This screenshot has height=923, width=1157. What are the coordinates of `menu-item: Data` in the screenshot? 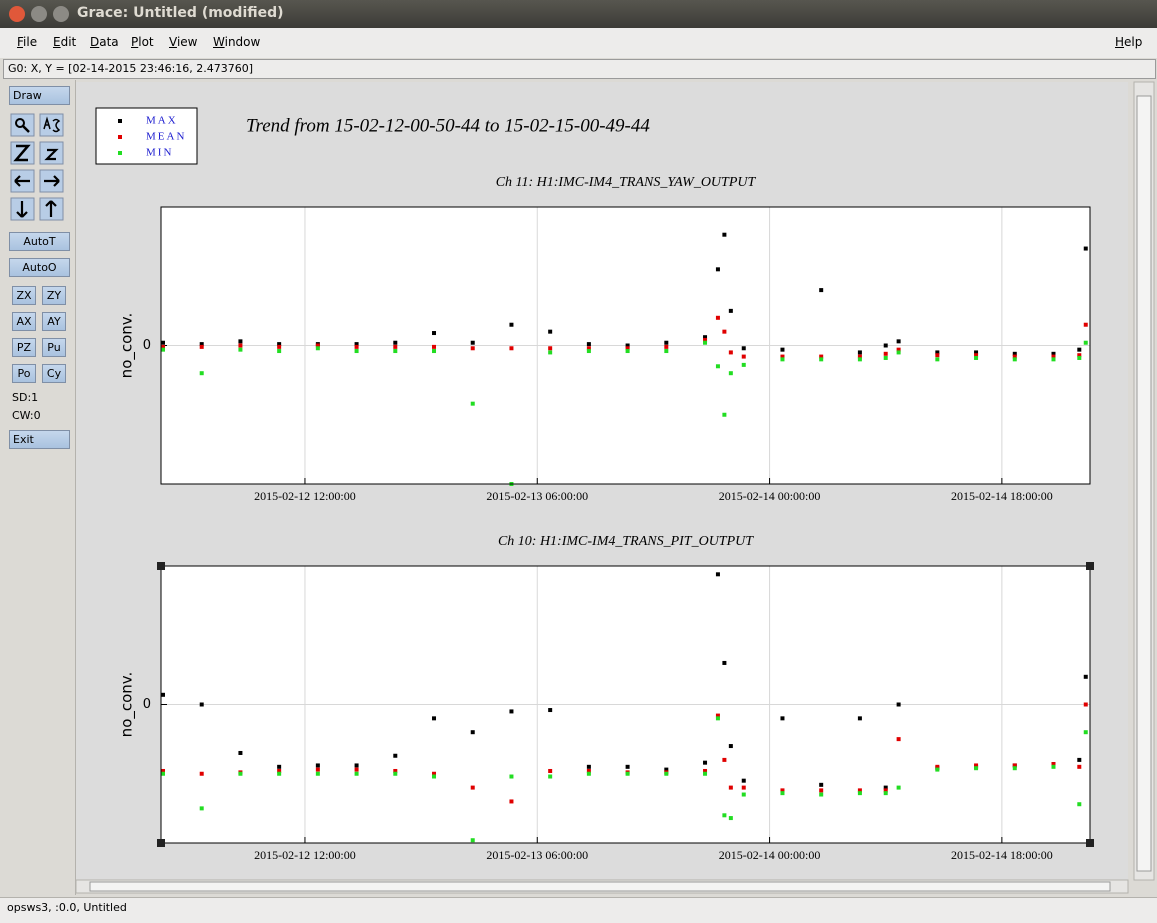 It's located at (104, 42).